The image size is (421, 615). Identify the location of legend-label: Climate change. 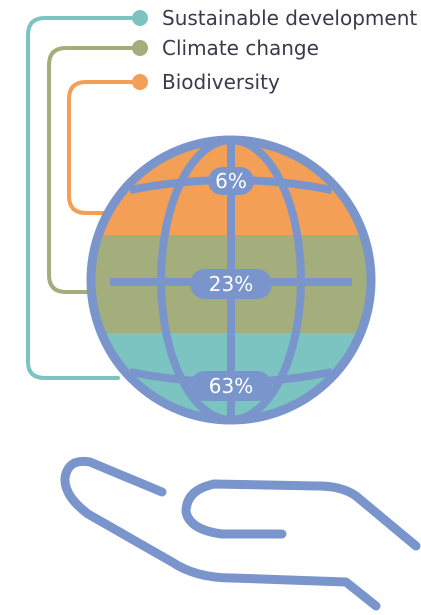
(240, 48).